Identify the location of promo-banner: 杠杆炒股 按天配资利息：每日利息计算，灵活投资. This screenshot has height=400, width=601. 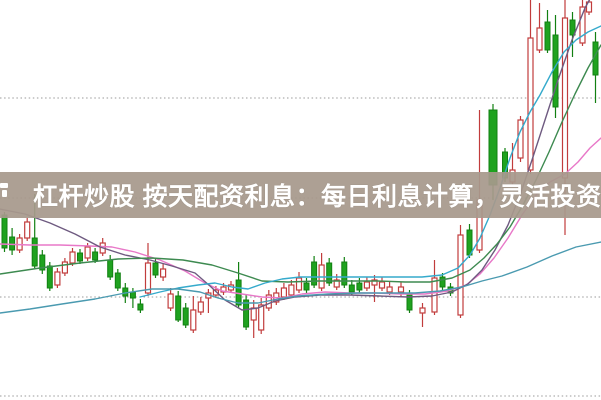
(300, 195).